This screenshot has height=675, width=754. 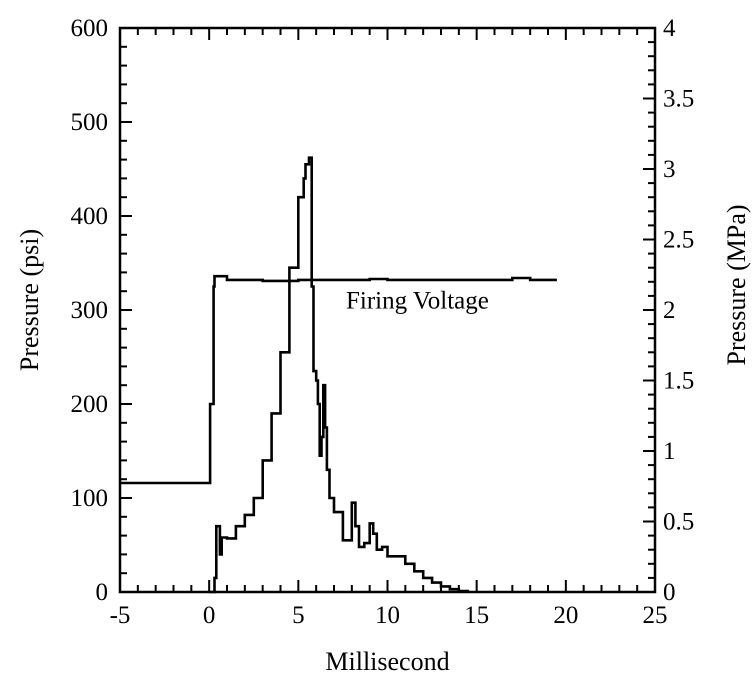 What do you see at coordinates (90, 122) in the screenshot?
I see `y-tick-label: 500` at bounding box center [90, 122].